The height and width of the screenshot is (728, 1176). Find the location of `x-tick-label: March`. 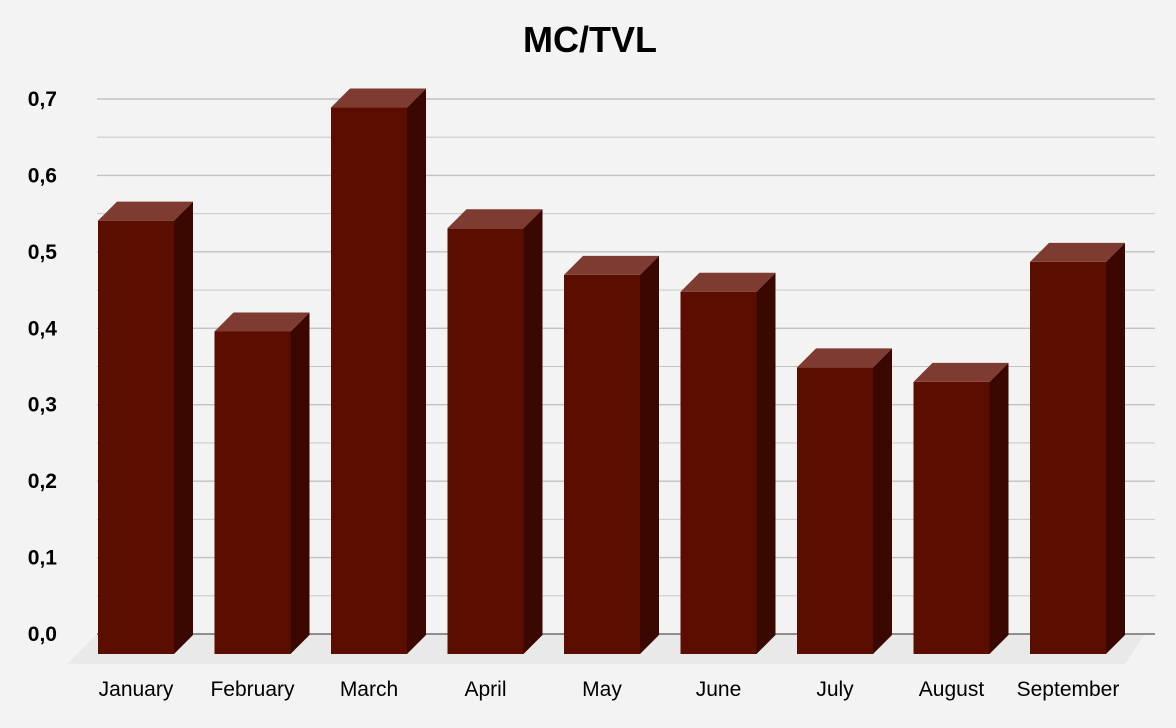

x-tick-label: March is located at coordinates (369, 689).